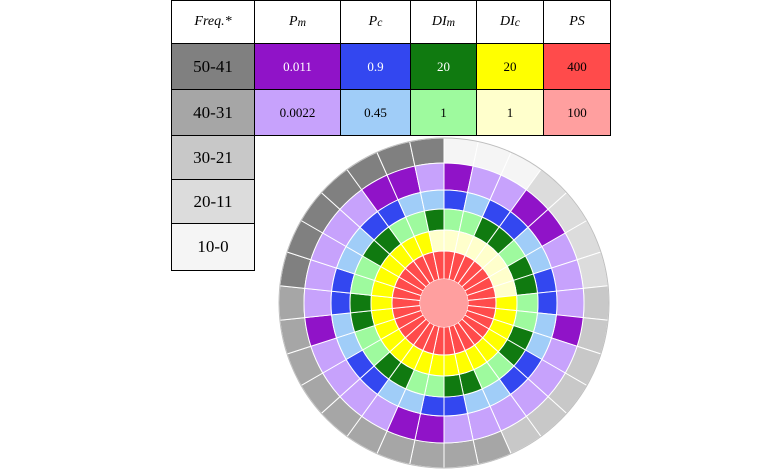  I want to click on pc-high-value: 0.9, so click(375, 66).